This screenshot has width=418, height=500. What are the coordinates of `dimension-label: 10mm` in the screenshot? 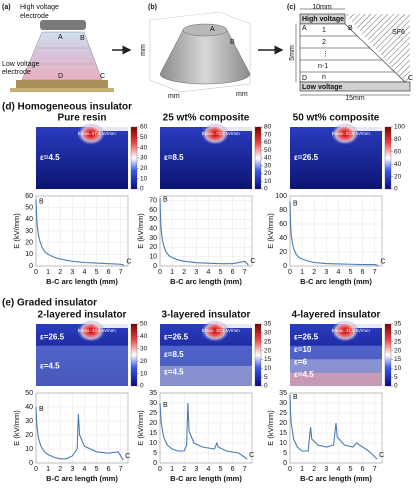 It's located at (322, 7).